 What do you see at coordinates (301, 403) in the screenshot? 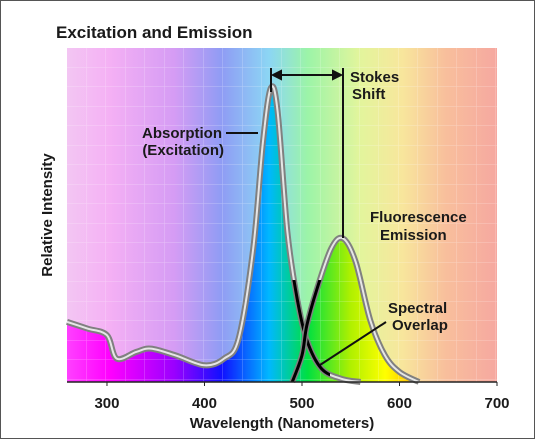
I see `x-tick-label: 500` at bounding box center [301, 403].